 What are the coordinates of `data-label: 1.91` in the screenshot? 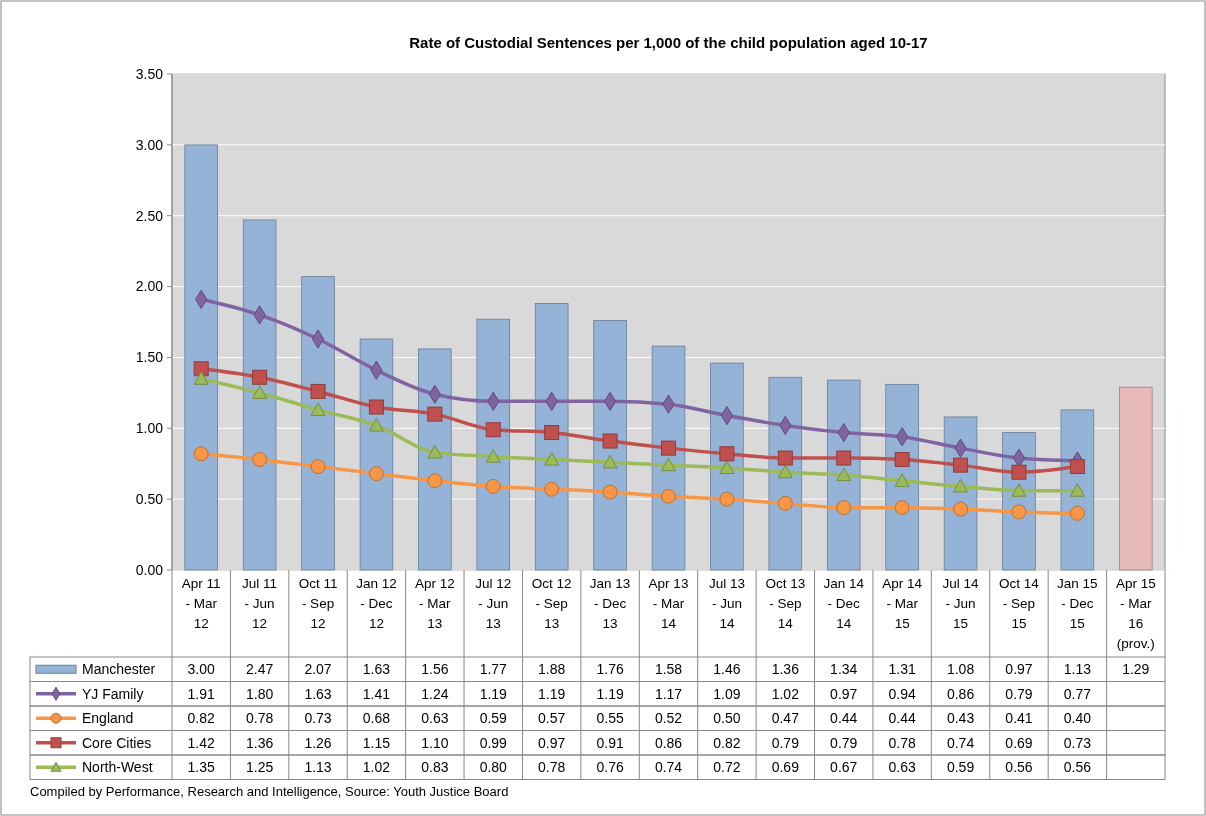 It's located at (201, 693).